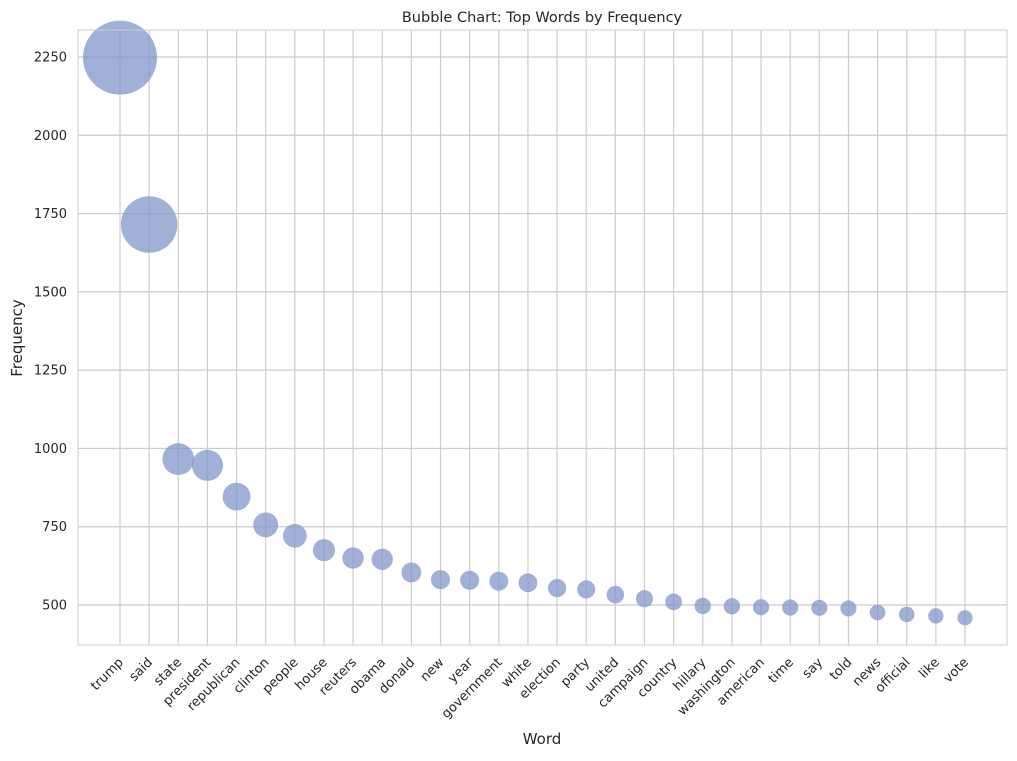 The image size is (1017, 761). I want to click on bubble-vote, so click(965, 618).